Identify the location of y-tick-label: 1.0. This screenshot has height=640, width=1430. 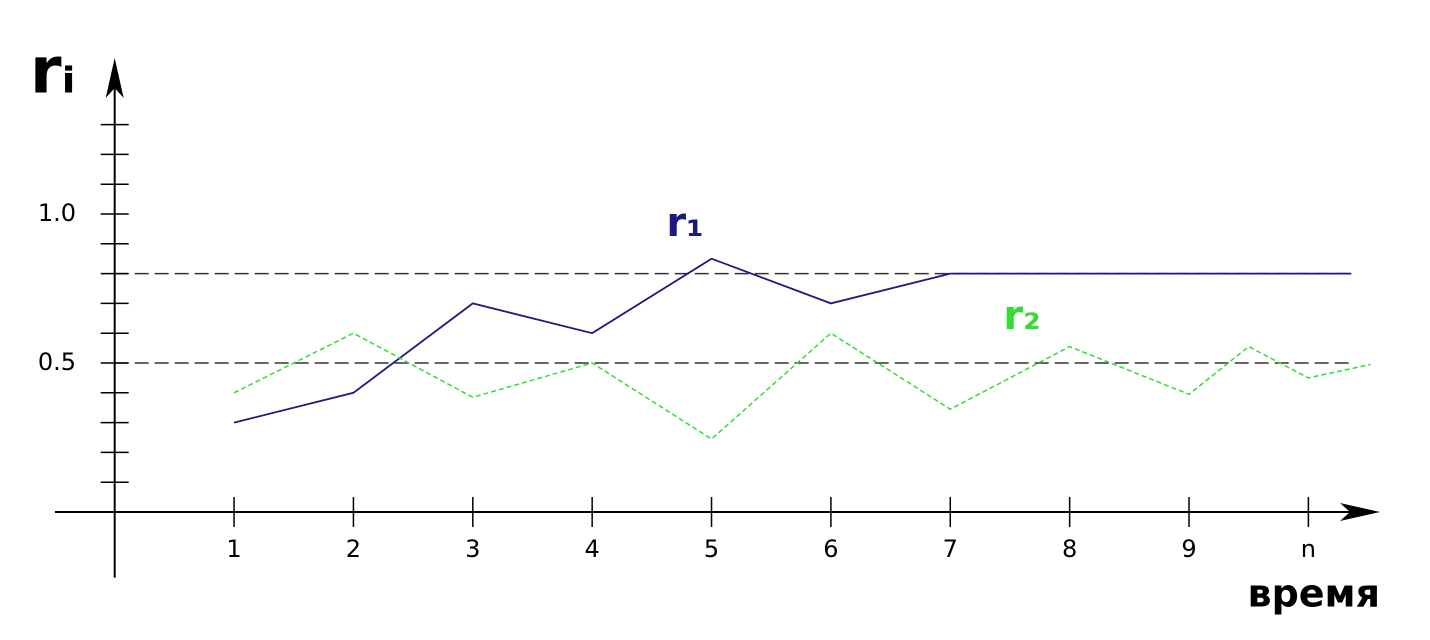
(57, 213).